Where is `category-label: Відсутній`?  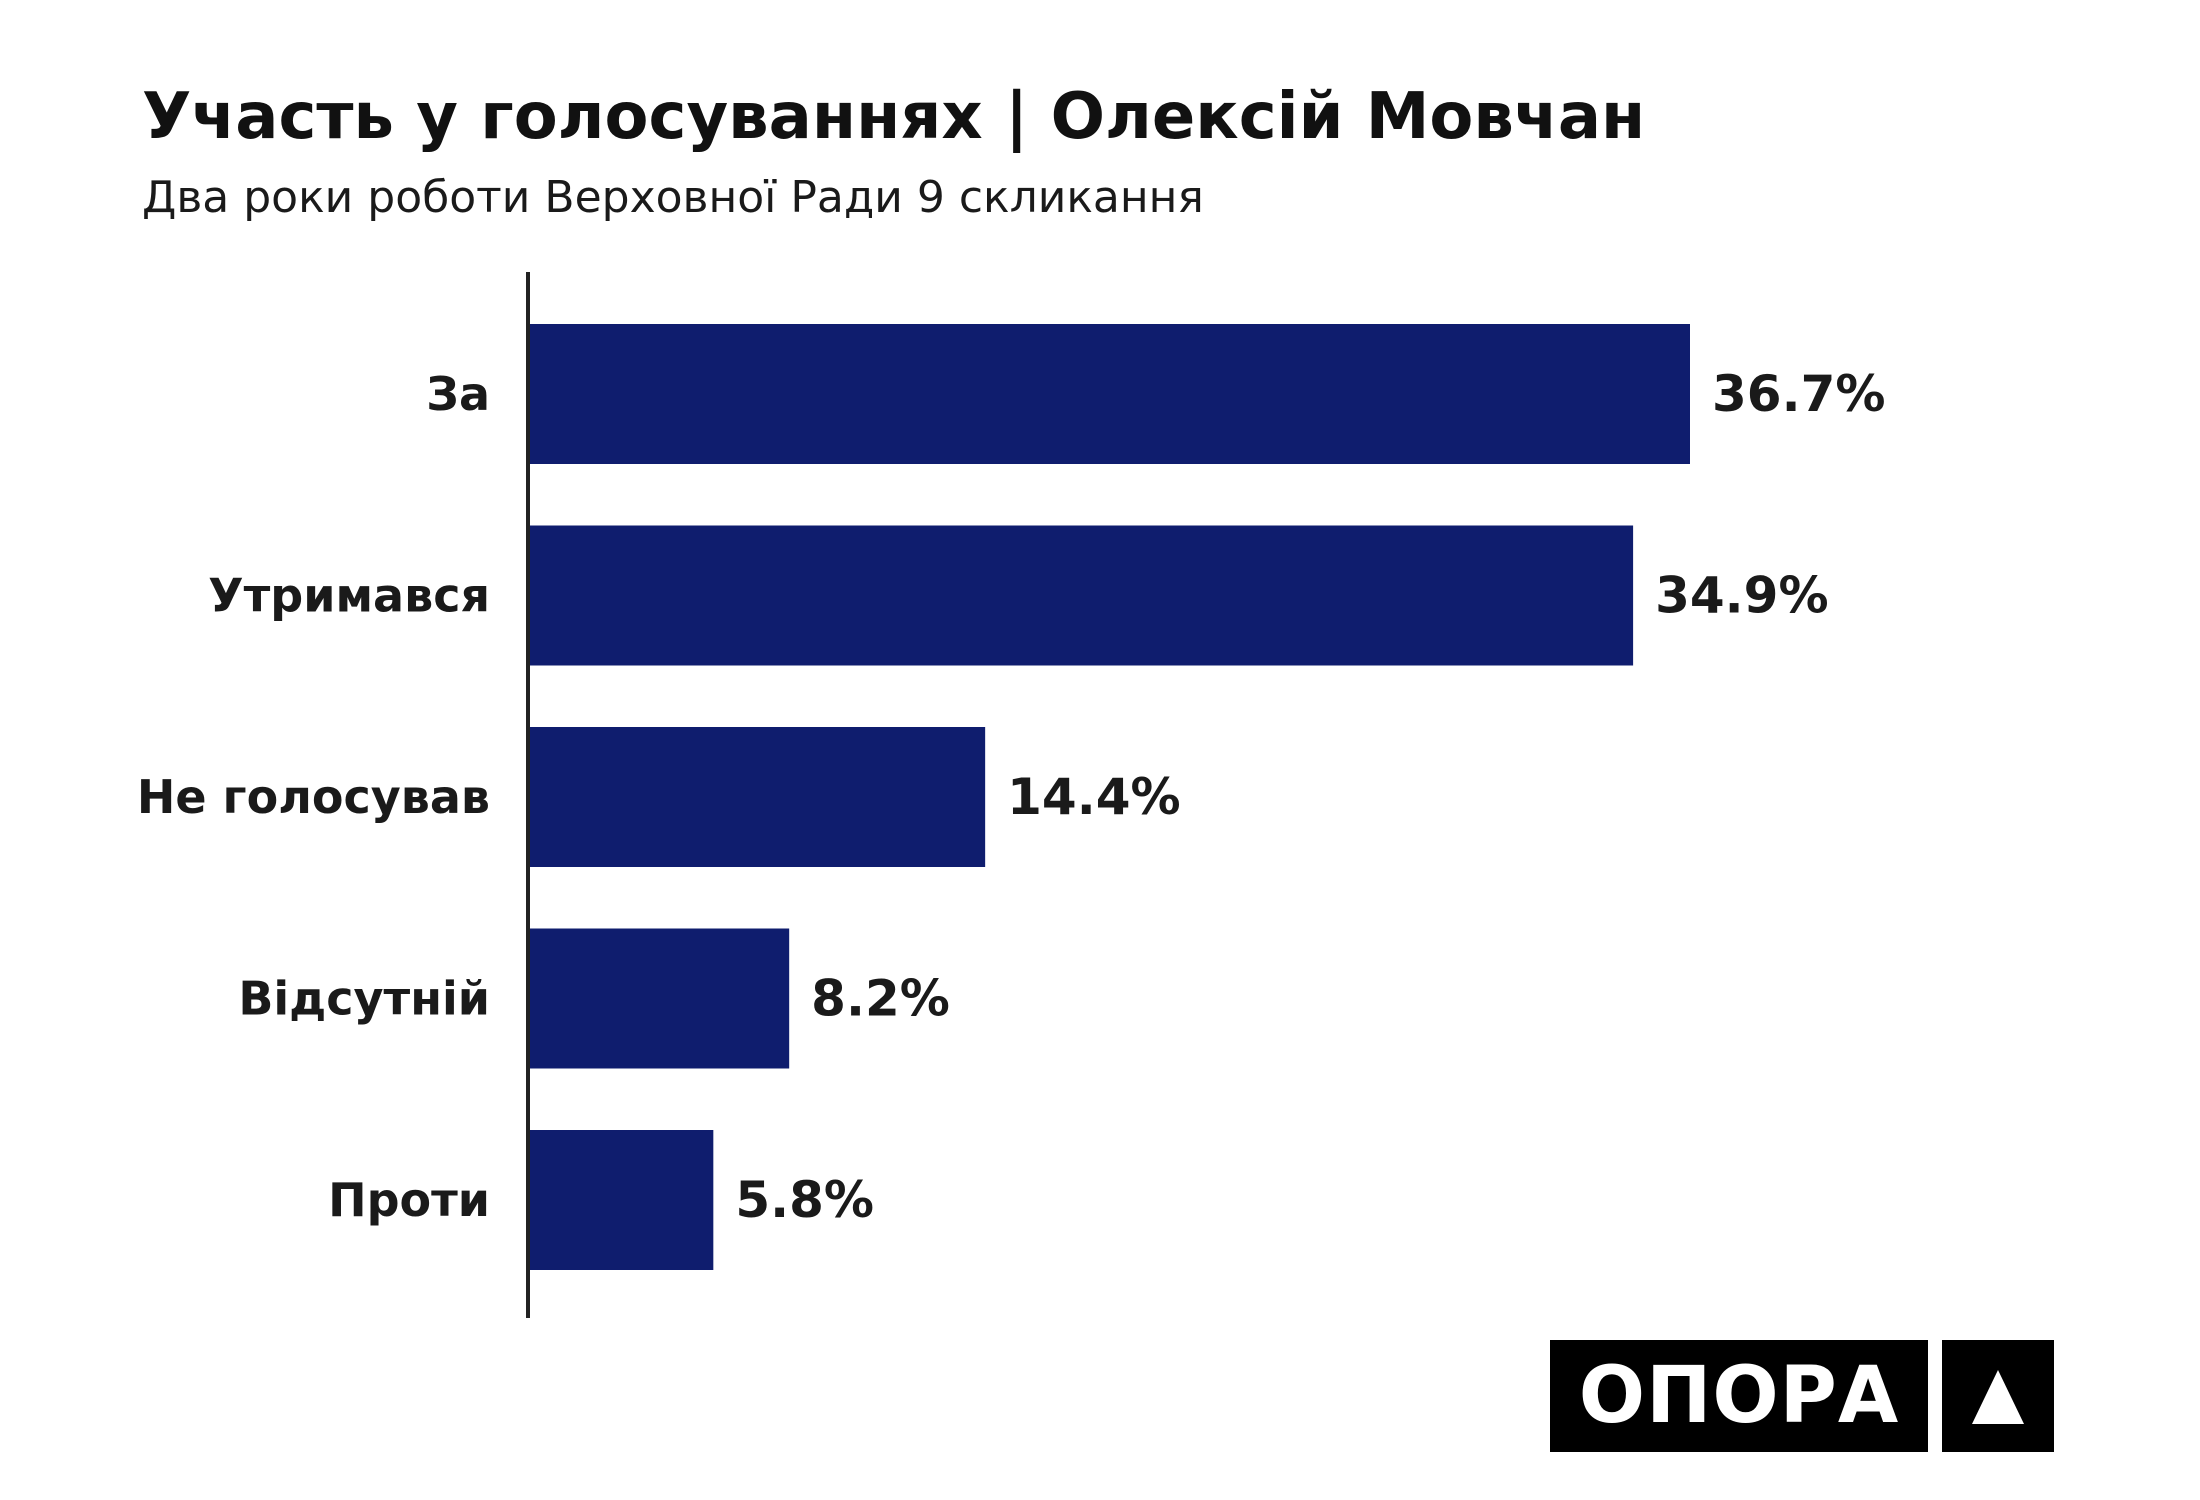 category-label: Відсутній is located at coordinates (364, 999).